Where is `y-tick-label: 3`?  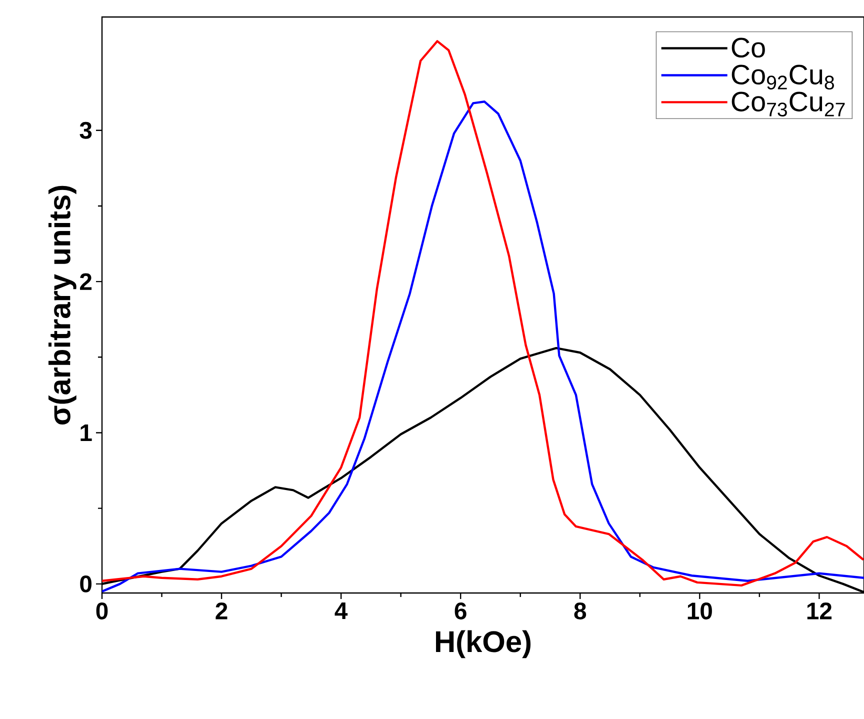 y-tick-label: 3 is located at coordinates (86, 130).